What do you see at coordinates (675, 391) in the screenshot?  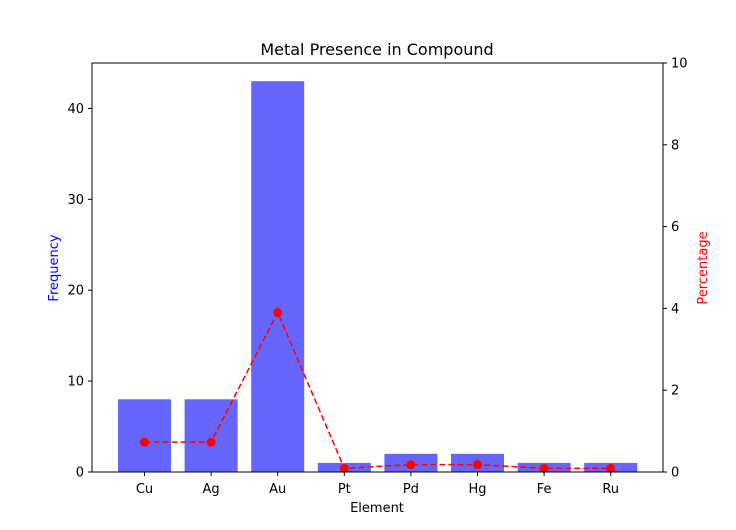 I see `y-right-tick-label-2: 2` at bounding box center [675, 391].